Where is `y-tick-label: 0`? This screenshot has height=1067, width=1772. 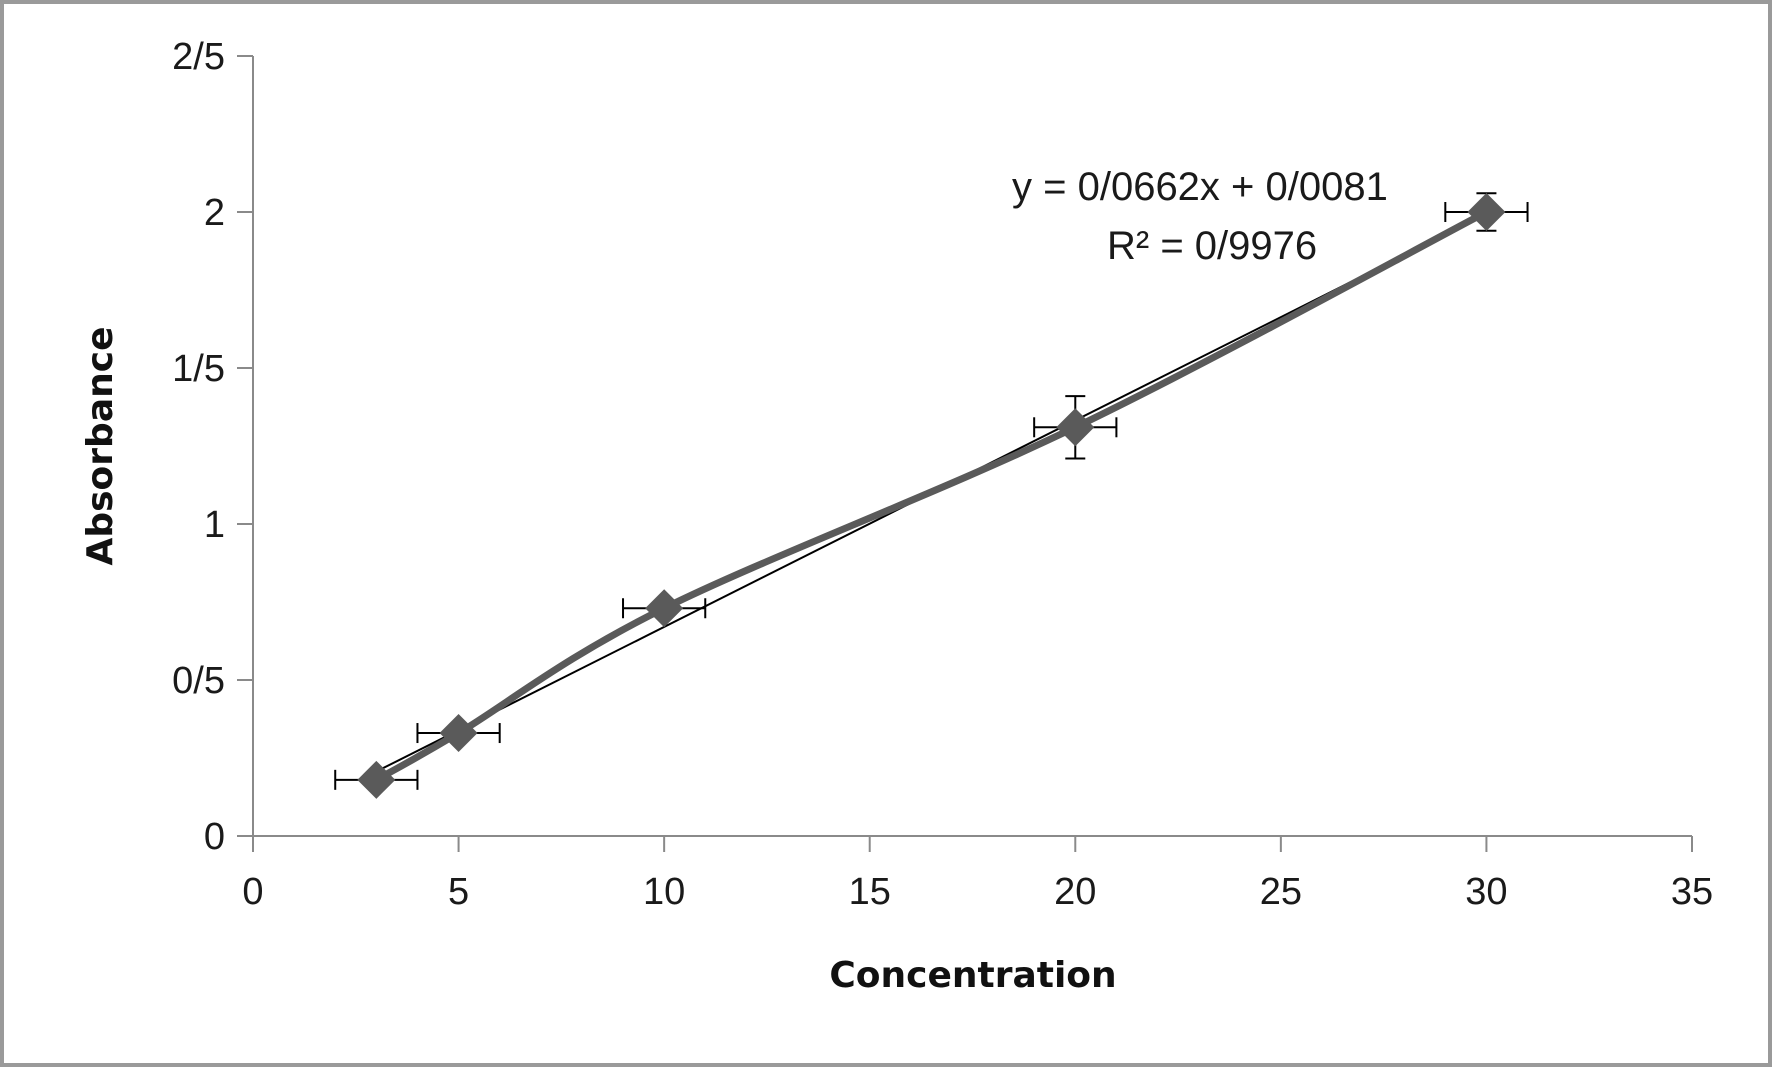 y-tick-label: 0 is located at coordinates (214, 837).